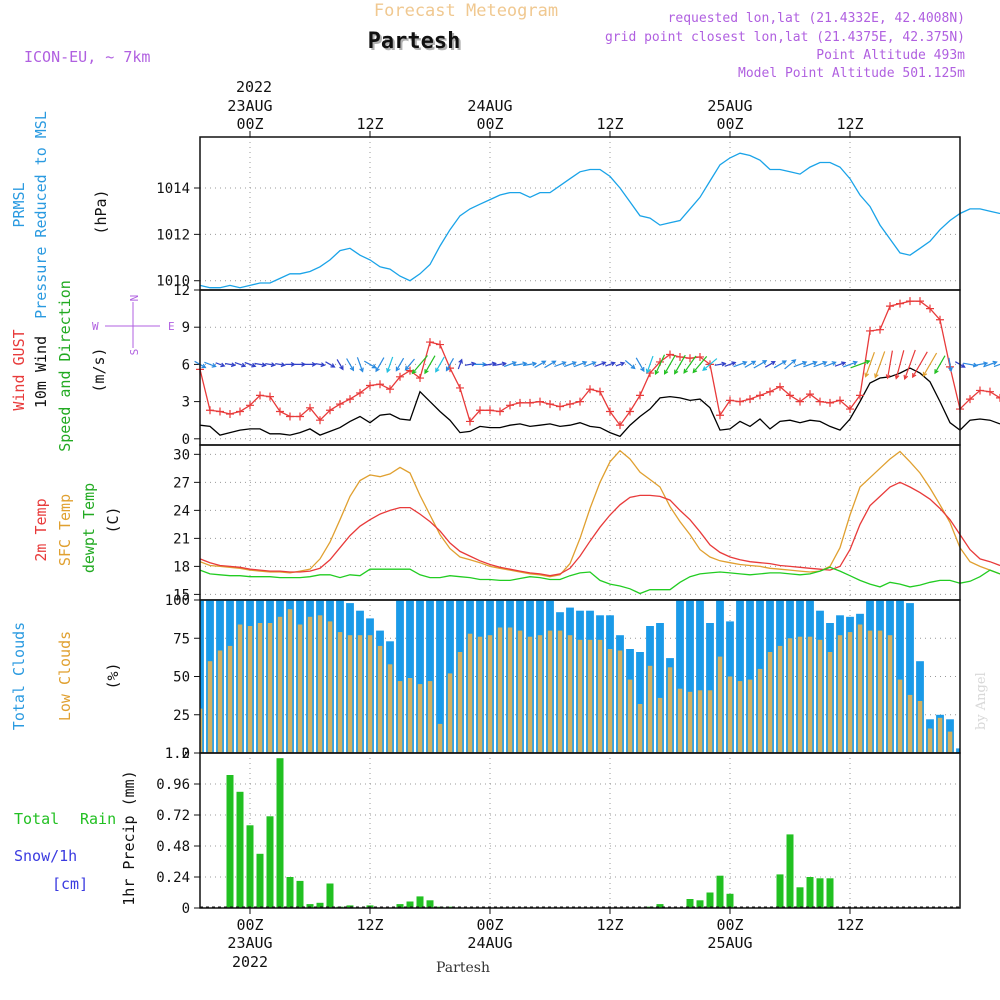 This screenshot has height=1000, width=1000. What do you see at coordinates (77, 528) in the screenshot?
I see `panel3-labels: 2m Temp SFC Temp dewpt Temp (C)` at bounding box center [77, 528].